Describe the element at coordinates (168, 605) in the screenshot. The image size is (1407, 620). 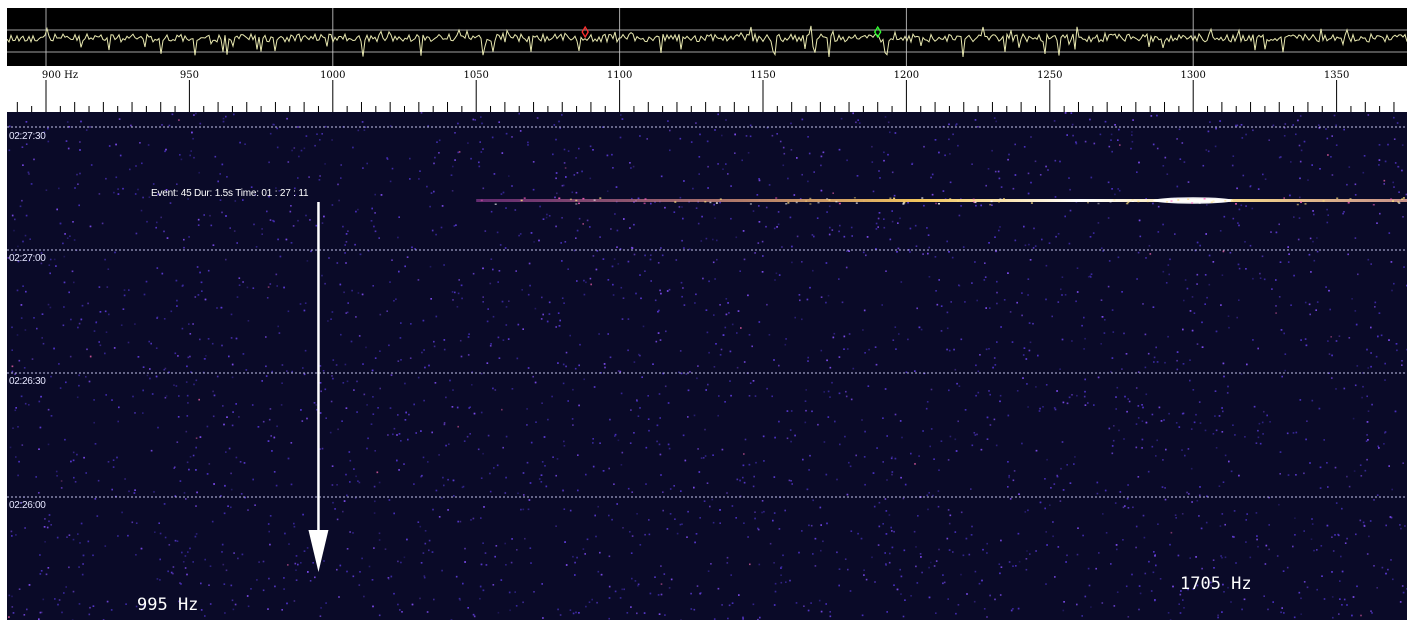
I see `left-frequency-marker-label: 995 Hz` at that location.